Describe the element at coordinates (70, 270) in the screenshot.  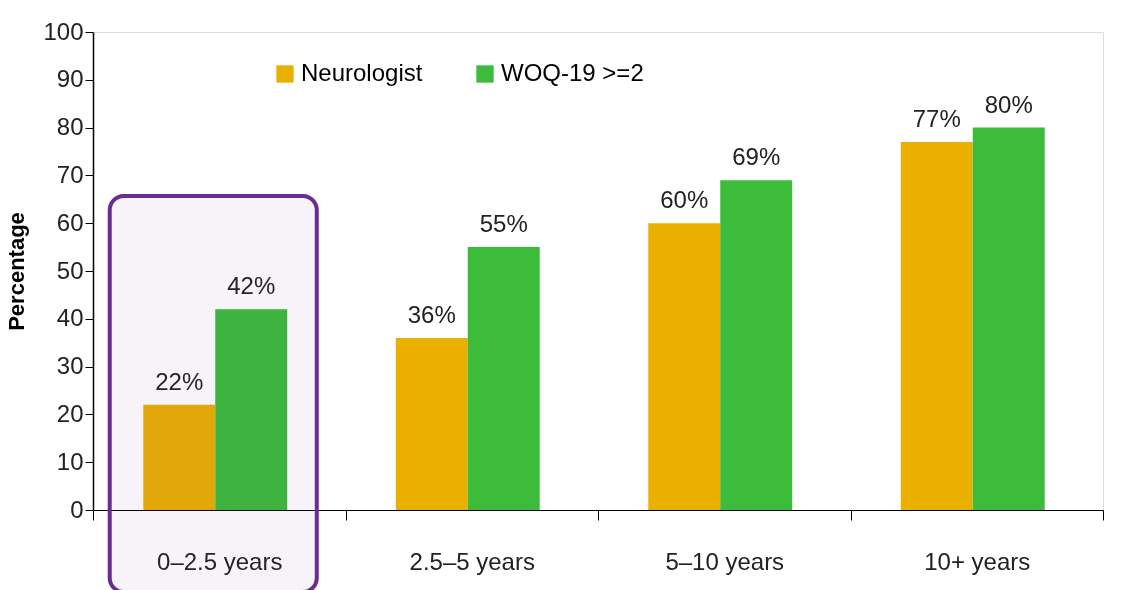
I see `y-tick-label: 50` at that location.